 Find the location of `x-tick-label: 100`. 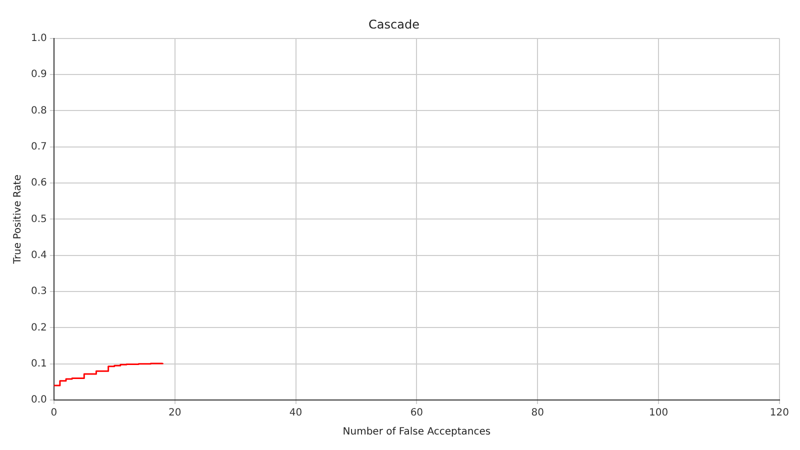

x-tick-label: 100 is located at coordinates (658, 413).